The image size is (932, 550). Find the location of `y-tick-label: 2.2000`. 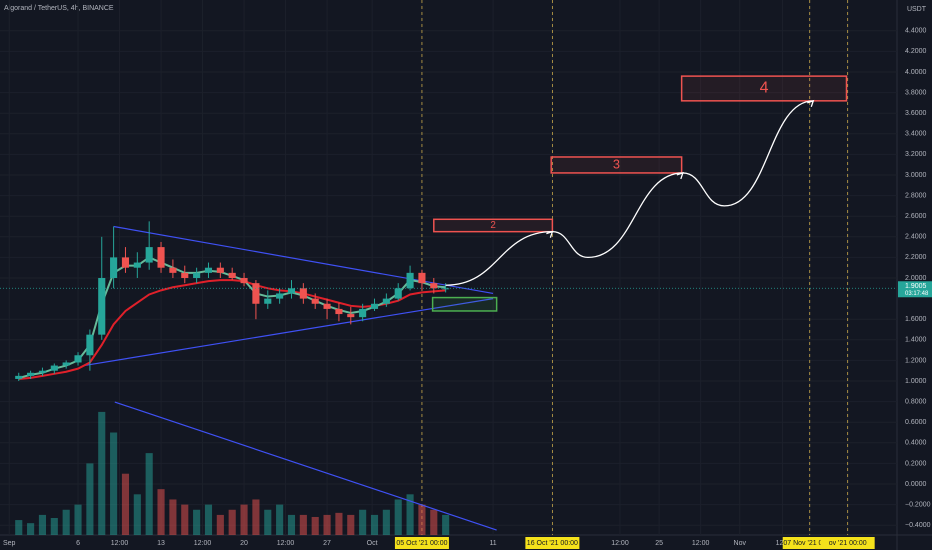

y-tick-label: 2.2000 is located at coordinates (916, 257).